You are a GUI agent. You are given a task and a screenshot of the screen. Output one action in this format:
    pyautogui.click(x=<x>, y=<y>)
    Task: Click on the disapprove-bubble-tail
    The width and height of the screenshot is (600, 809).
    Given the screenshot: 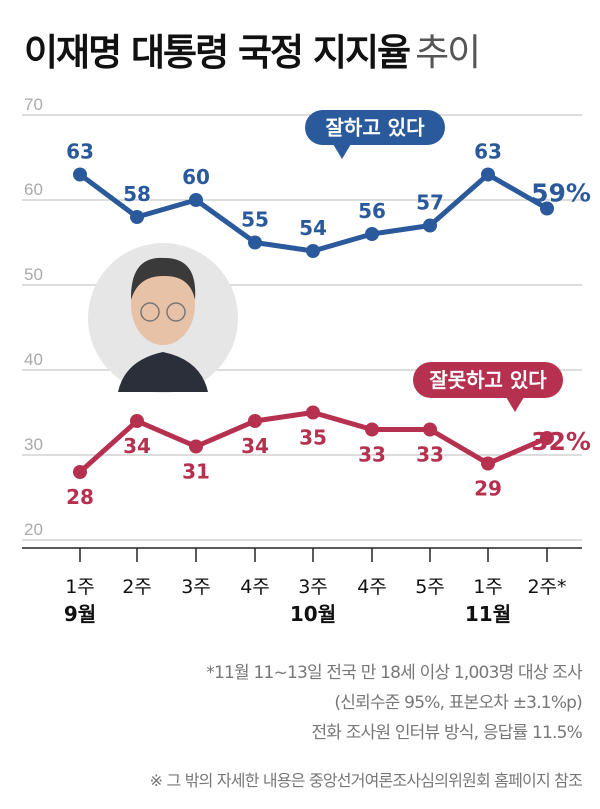 What is the action you would take?
    pyautogui.click(x=515, y=404)
    